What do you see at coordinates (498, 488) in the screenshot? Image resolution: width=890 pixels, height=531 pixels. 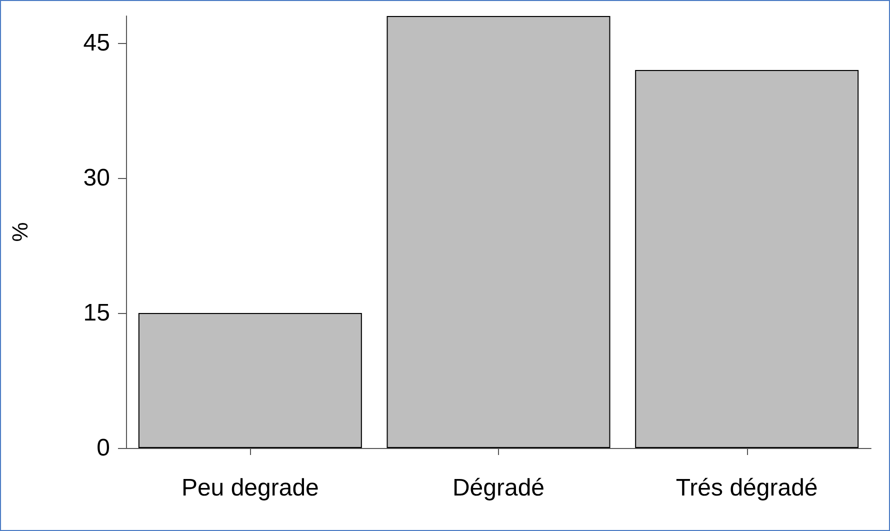 I see `x-tick-label: Dégradé` at bounding box center [498, 488].